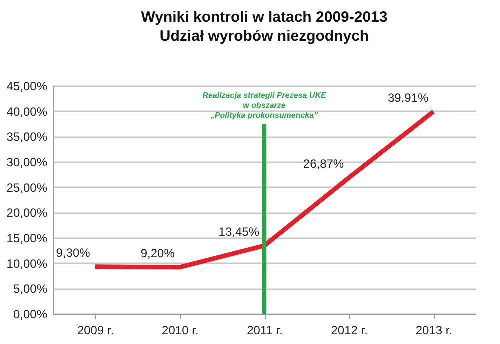 This screenshot has width=500, height=344. Describe the element at coordinates (30, 315) in the screenshot. I see `y-tick-label: 0,00%` at that location.